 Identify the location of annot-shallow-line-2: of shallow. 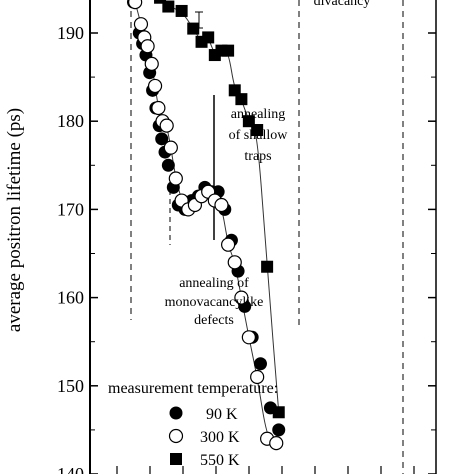
(259, 135).